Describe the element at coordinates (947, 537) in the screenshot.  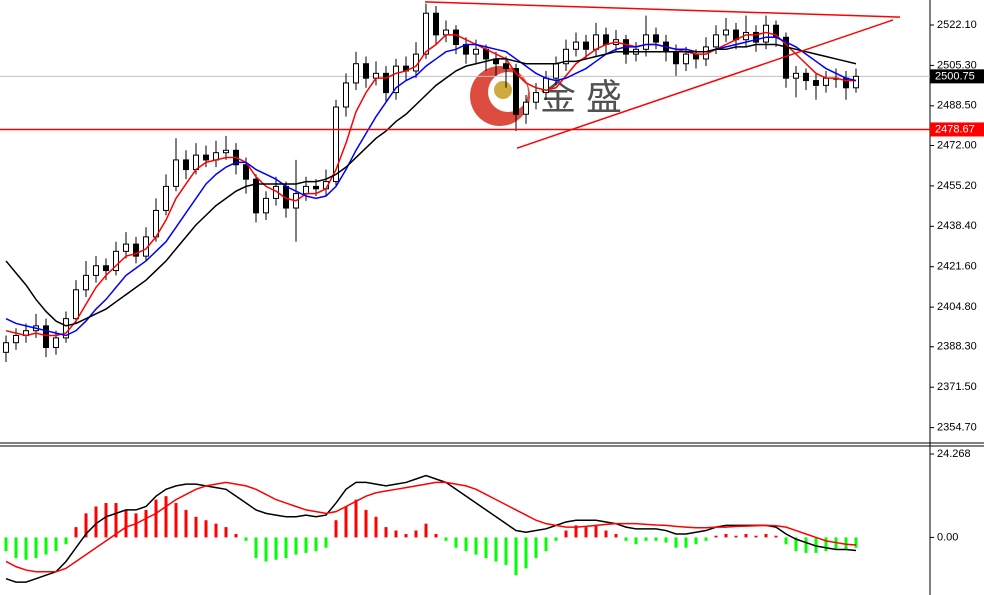
I see `y-tick-label: 0.00` at that location.